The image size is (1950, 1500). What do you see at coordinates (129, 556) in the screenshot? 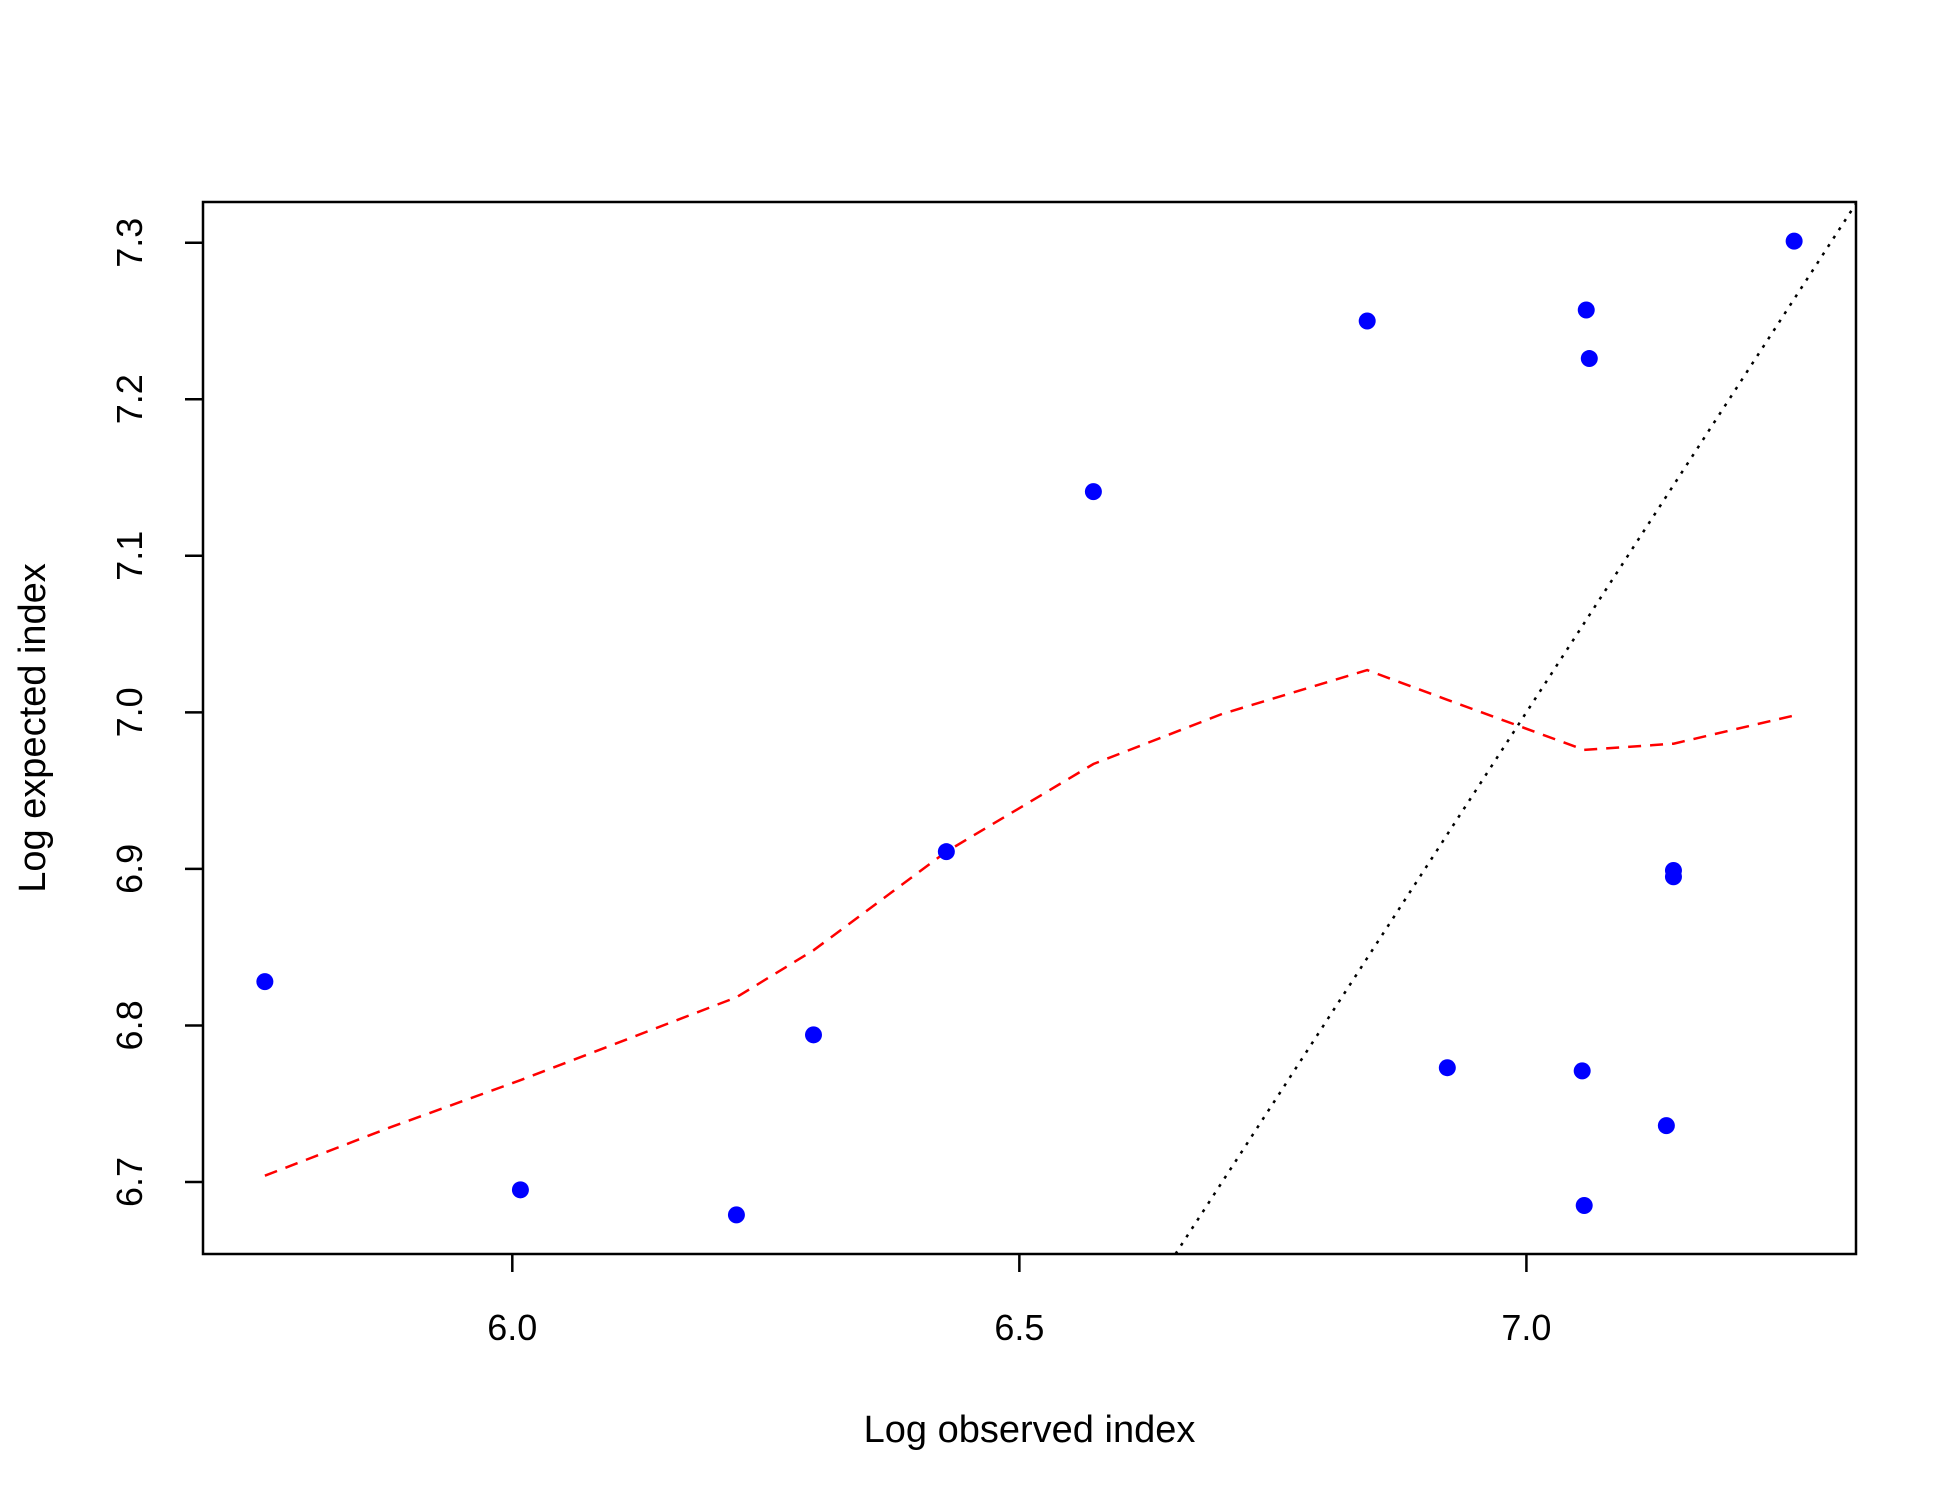
I see `y-tick-label: 7.1` at bounding box center [129, 556].